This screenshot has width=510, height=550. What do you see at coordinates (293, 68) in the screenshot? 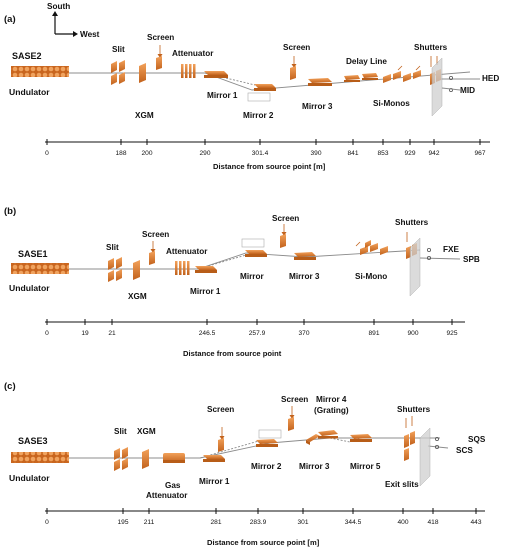
I see `panel-a-screen-2-icon` at bounding box center [293, 68].